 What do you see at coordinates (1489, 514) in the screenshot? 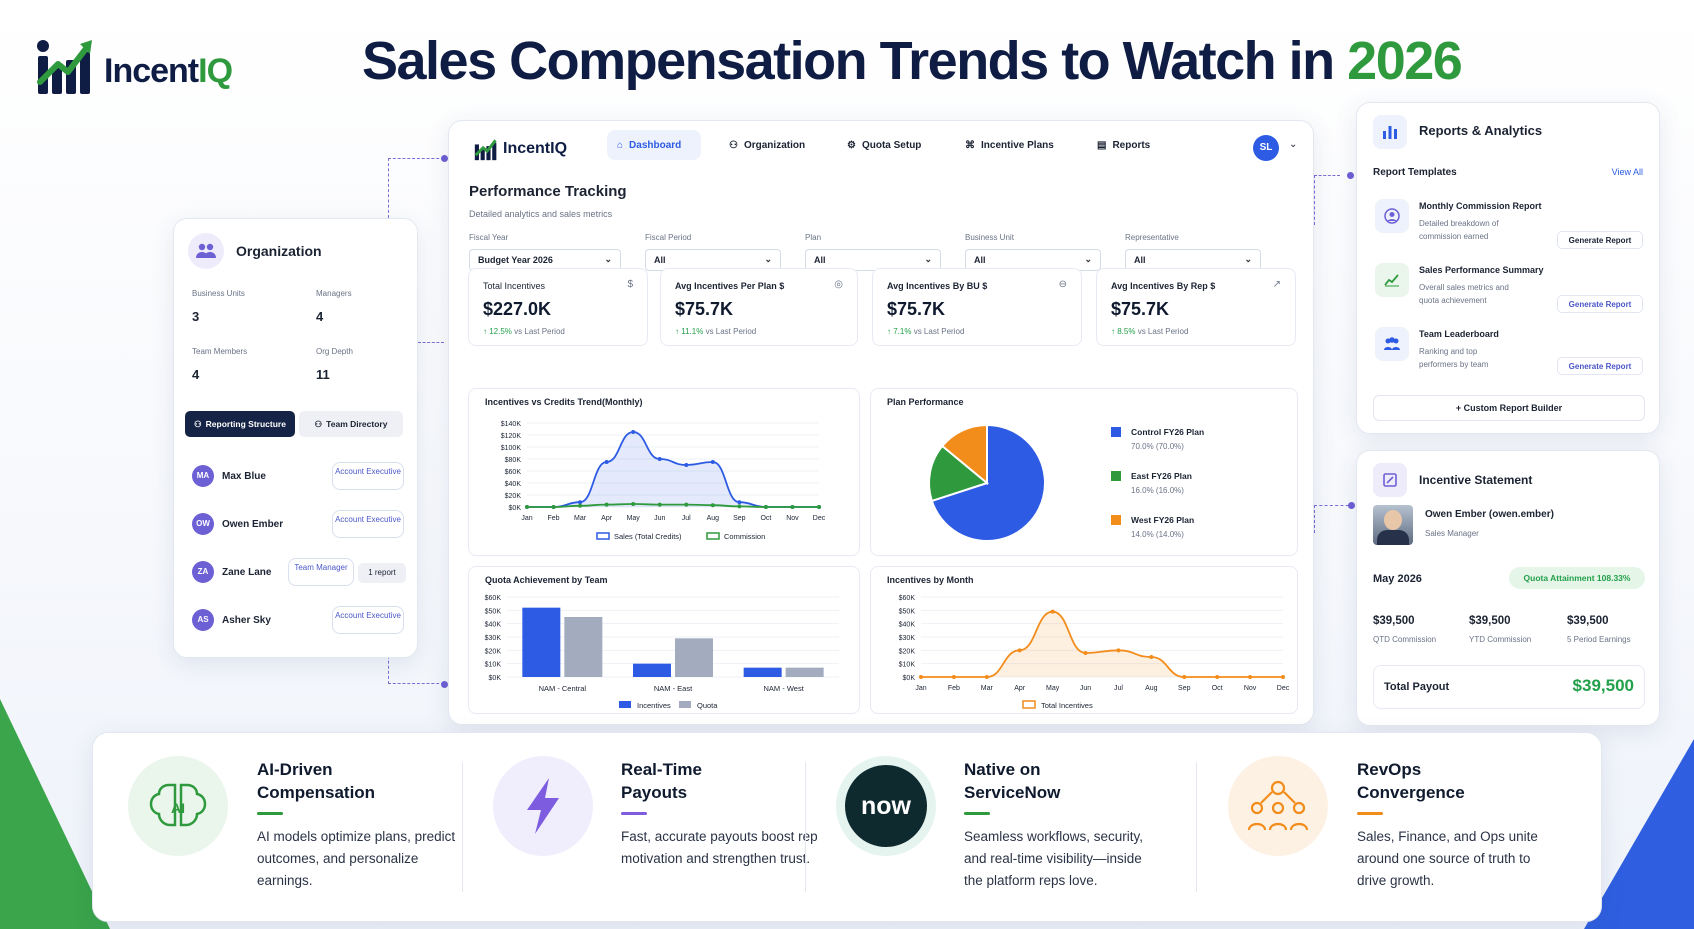
I see `person-name: Owen Ember (owen.ember)` at bounding box center [1489, 514].